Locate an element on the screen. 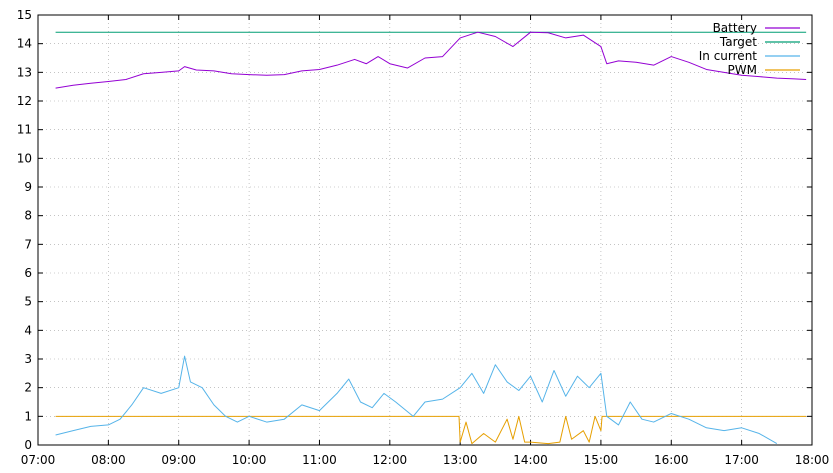 This screenshot has width=833, height=473. legend-label-in-current: In current is located at coordinates (728, 56).